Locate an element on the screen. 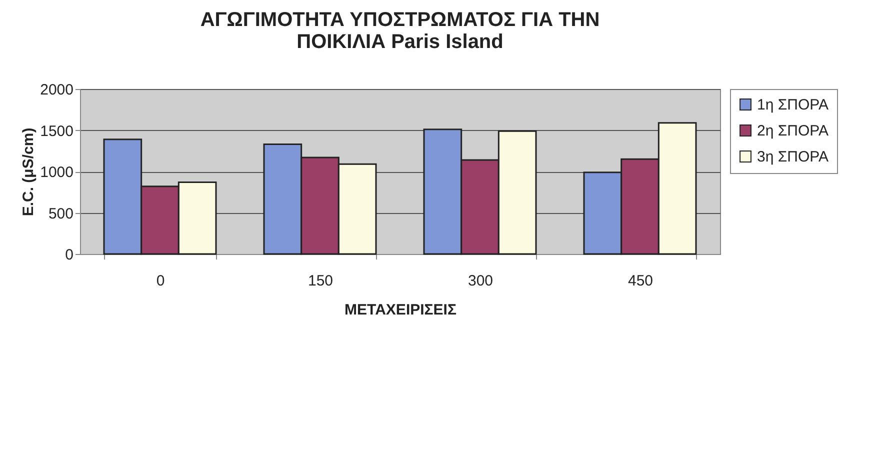 The image size is (881, 450). y-tick-label: 2000 is located at coordinates (57, 90).